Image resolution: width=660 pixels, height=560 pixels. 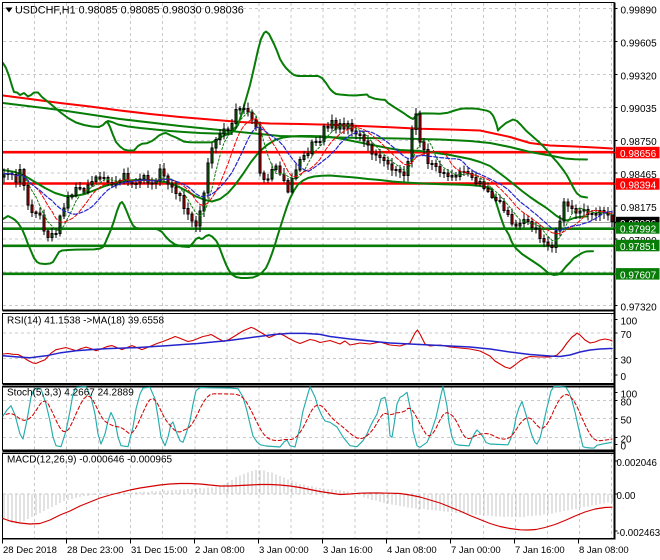 I want to click on svg-text: 0.97320, so click(x=639, y=307).